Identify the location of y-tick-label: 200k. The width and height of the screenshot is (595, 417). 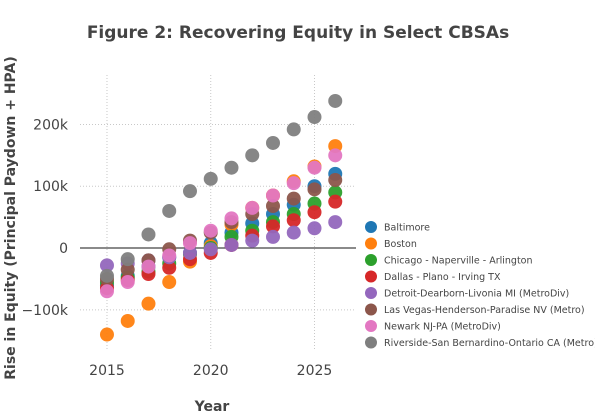
(51, 125).